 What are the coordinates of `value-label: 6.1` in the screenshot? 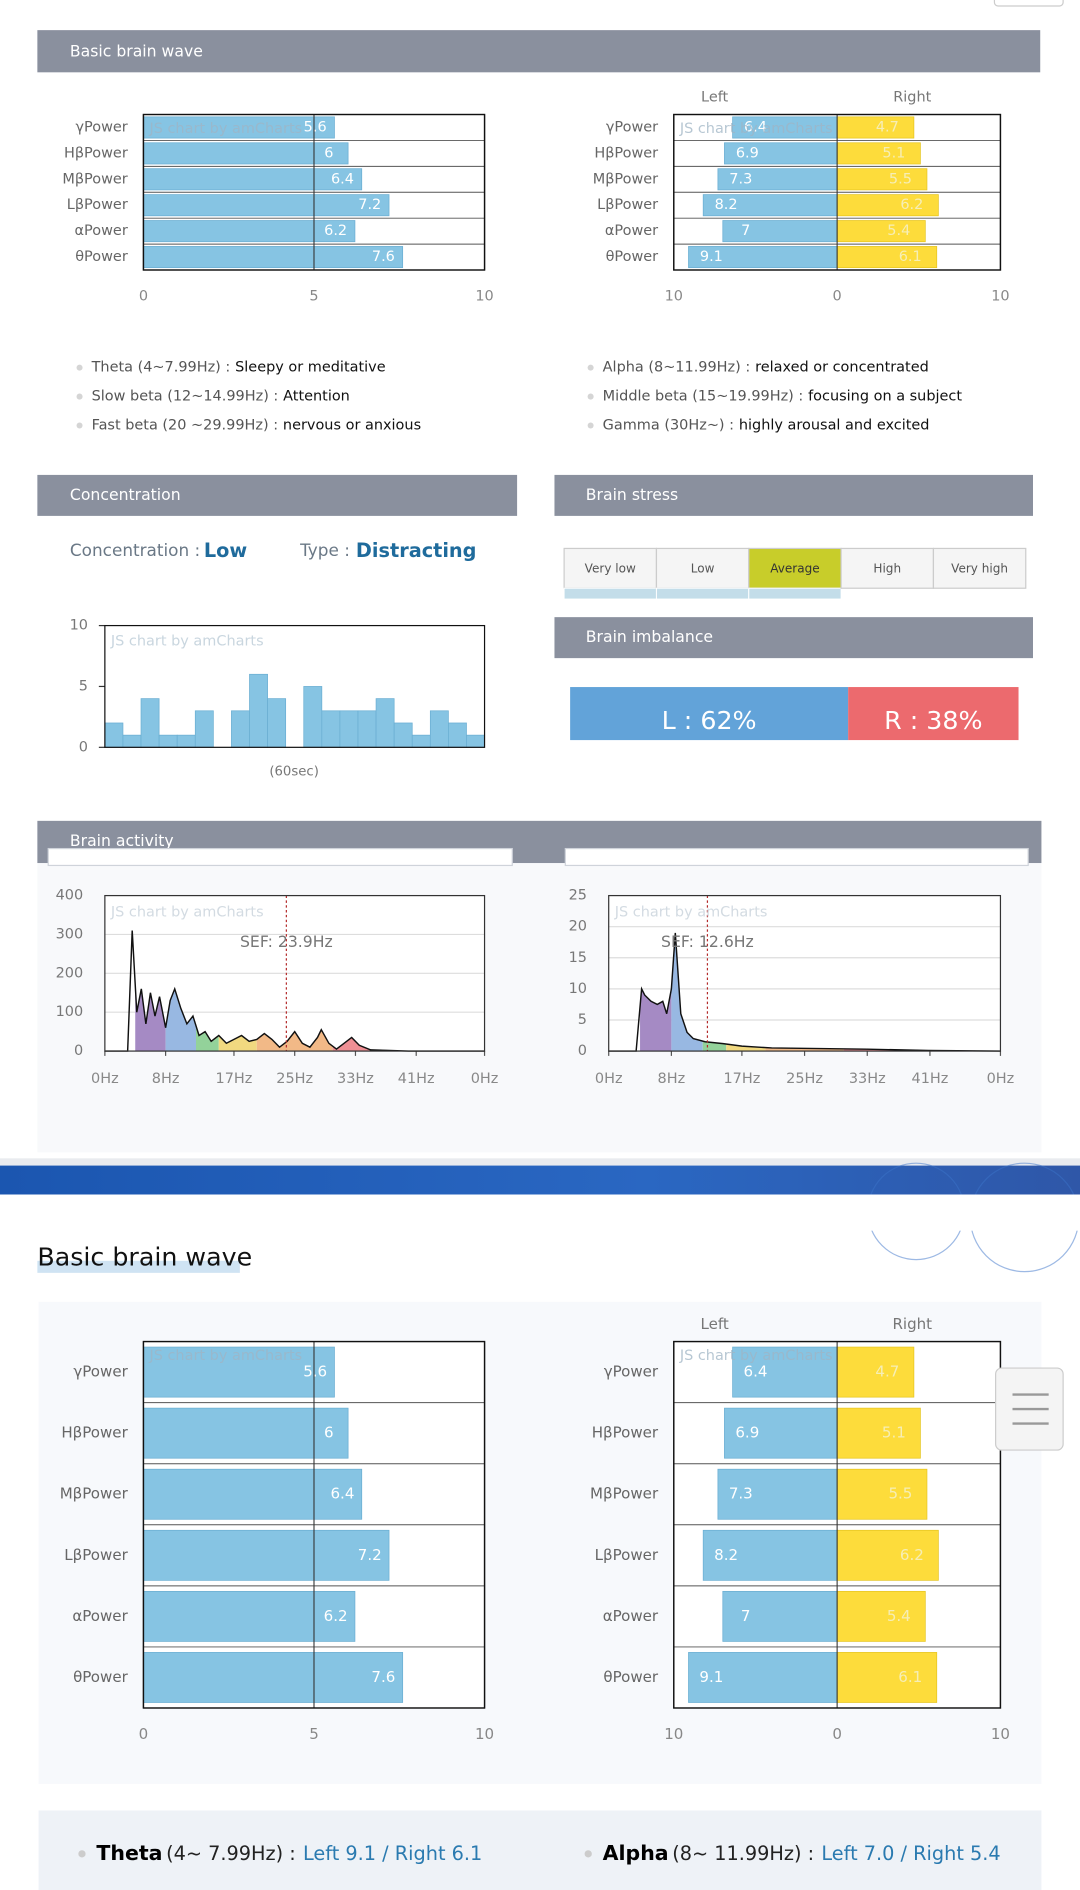 It's located at (910, 1677).